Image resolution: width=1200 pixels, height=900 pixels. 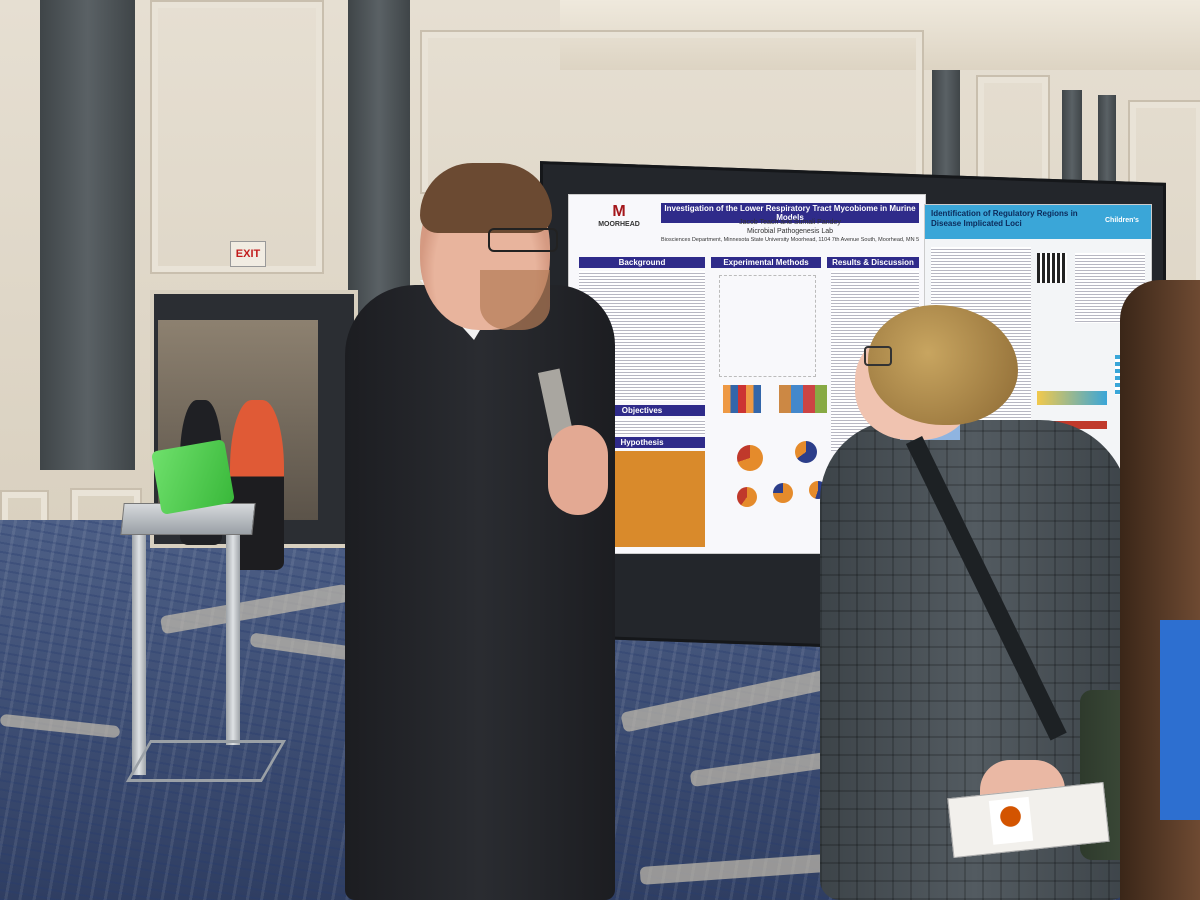 What do you see at coordinates (642, 442) in the screenshot?
I see `section-hypothesis: Hypothesis` at bounding box center [642, 442].